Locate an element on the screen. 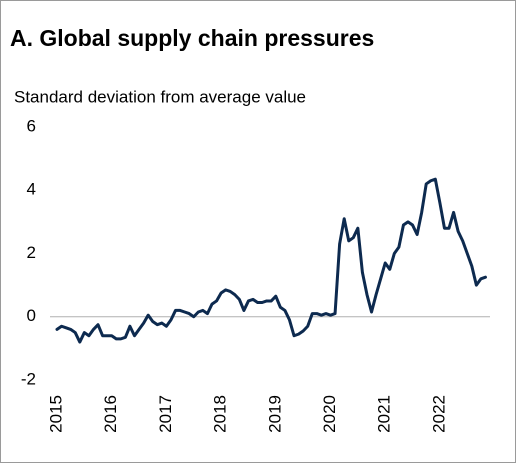 The image size is (516, 463). x-tick-label: 2022 is located at coordinates (438, 414).